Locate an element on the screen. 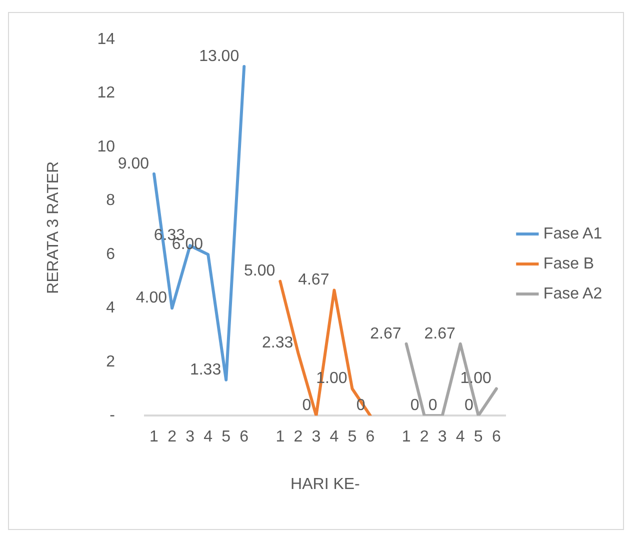 This screenshot has width=633, height=538. x-axis-title: HARI KE- is located at coordinates (325, 484).